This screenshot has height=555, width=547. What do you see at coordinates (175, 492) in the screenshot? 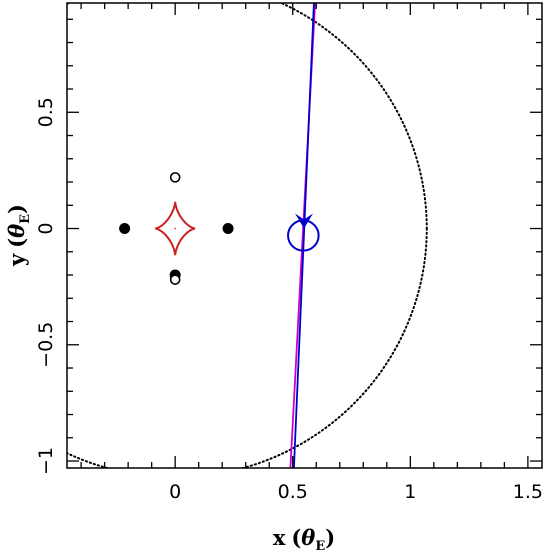
I see `x-tick-label: 0` at bounding box center [175, 492].